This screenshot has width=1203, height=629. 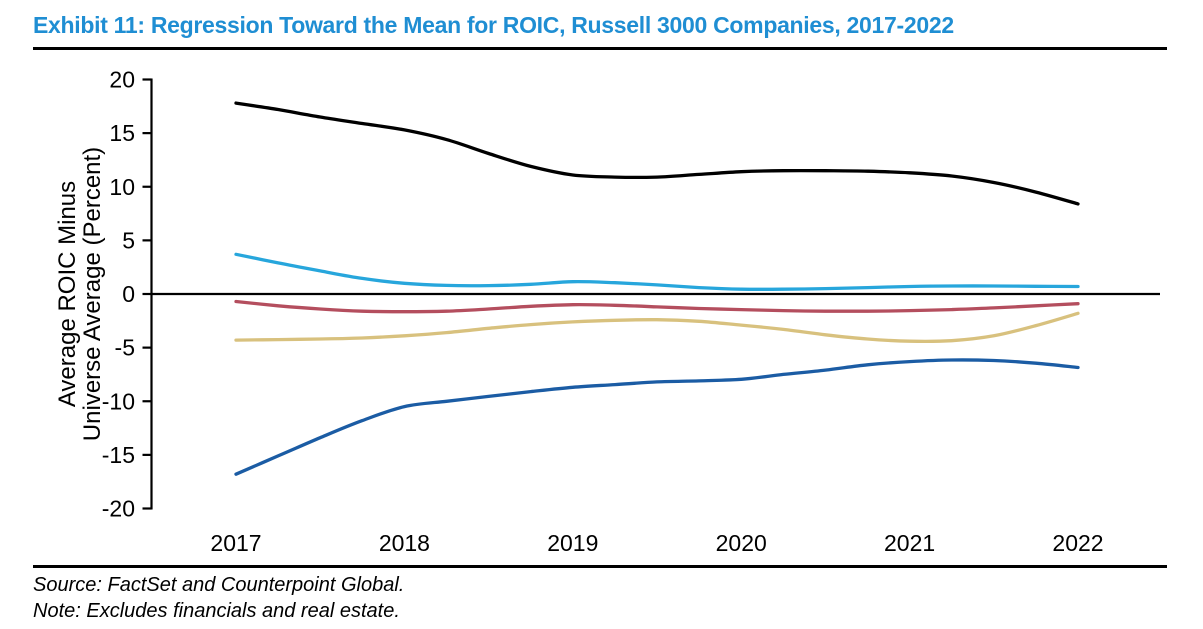 What do you see at coordinates (600, 48) in the screenshot?
I see `title-rule` at bounding box center [600, 48].